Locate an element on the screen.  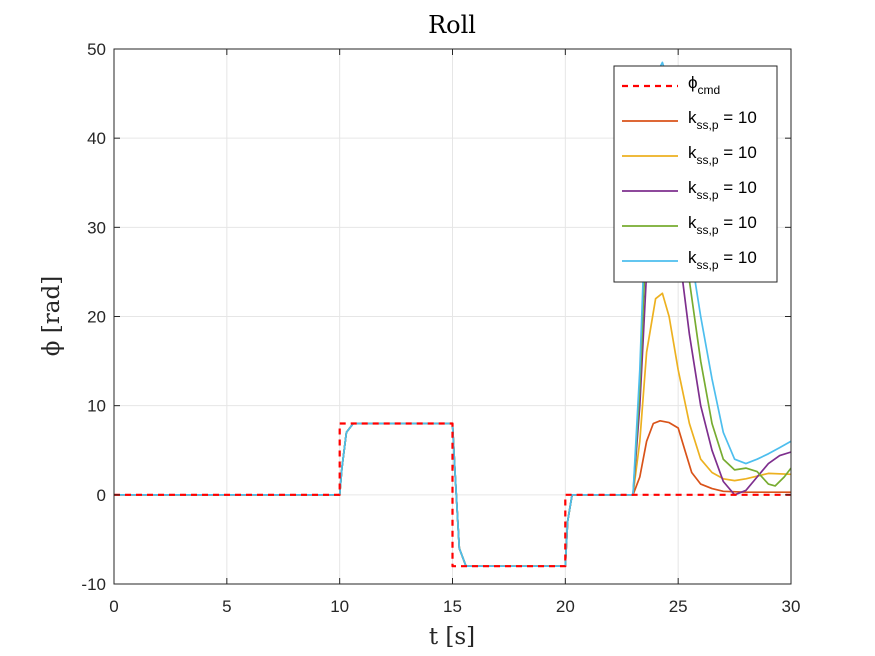
x-tick-label: 15 is located at coordinates (452, 606).